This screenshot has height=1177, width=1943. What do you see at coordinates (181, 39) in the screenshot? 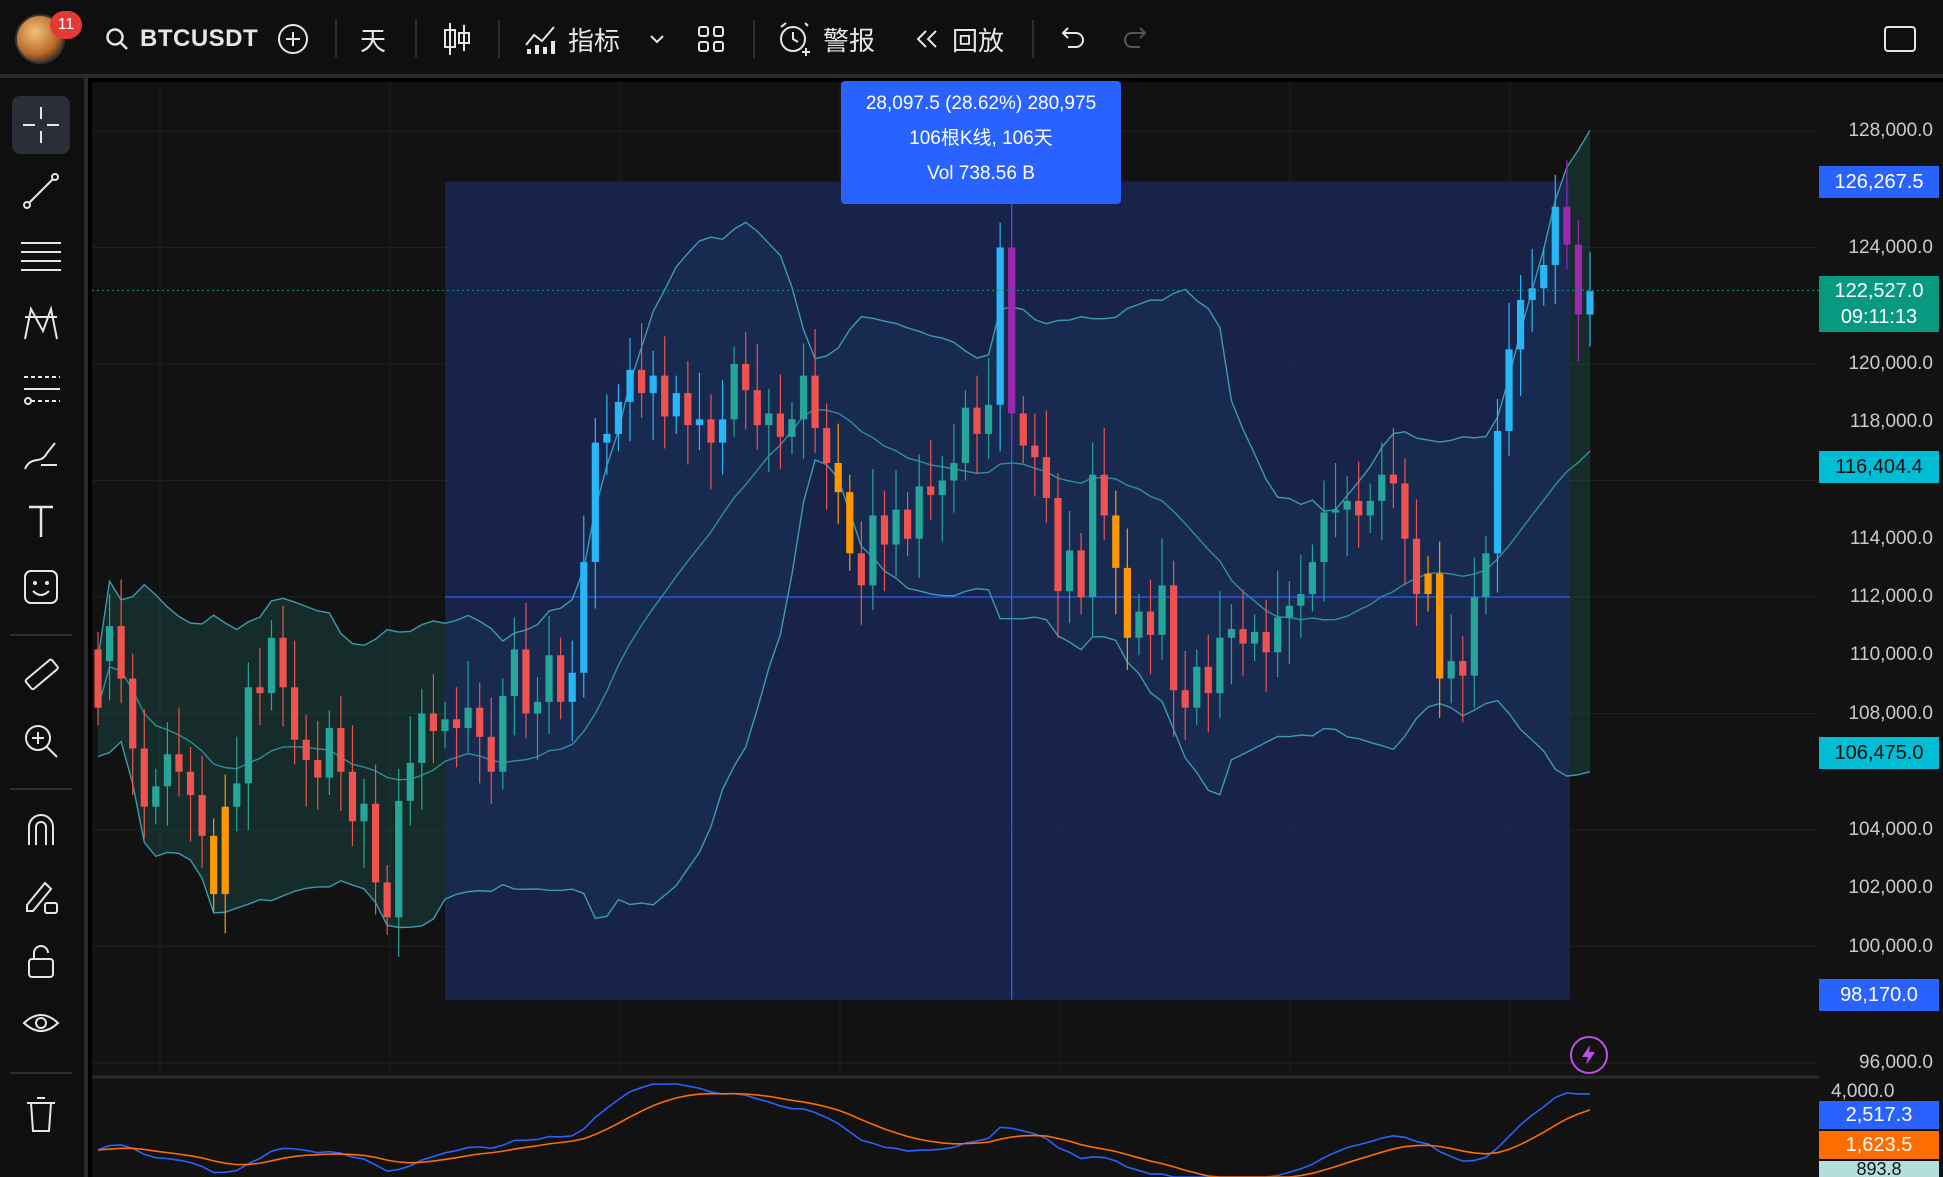
I see `symbol-search-button: BTCUSDT` at bounding box center [181, 39].